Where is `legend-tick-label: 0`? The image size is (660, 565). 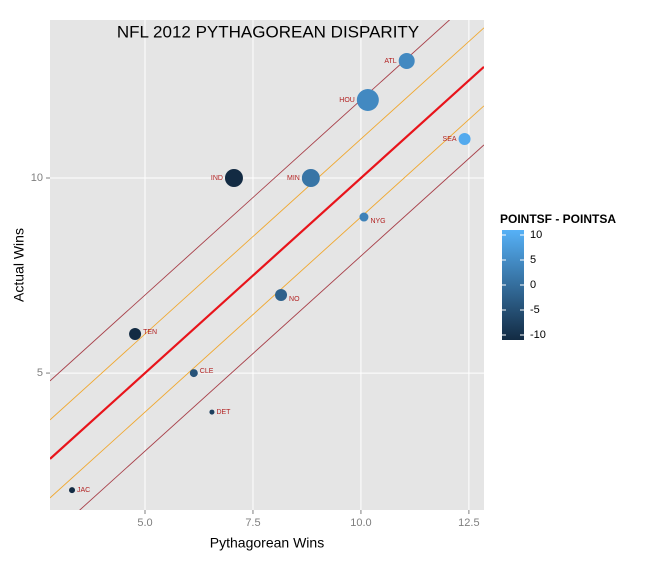 legend-tick-label: 0 is located at coordinates (533, 285).